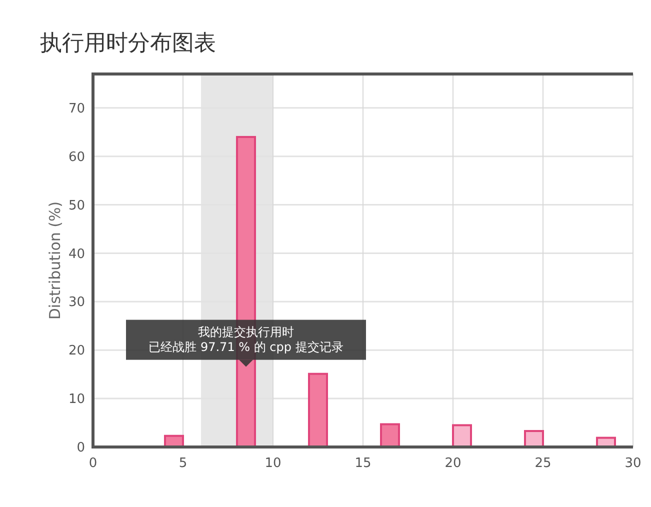 Image resolution: width=651 pixels, height=507 pixels. I want to click on x-tick-label: 15, so click(363, 463).